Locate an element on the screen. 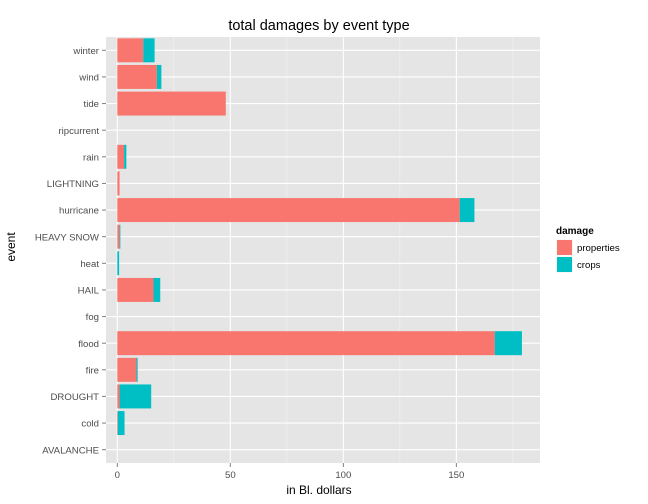  legend: damage properties crops is located at coordinates (587, 250).